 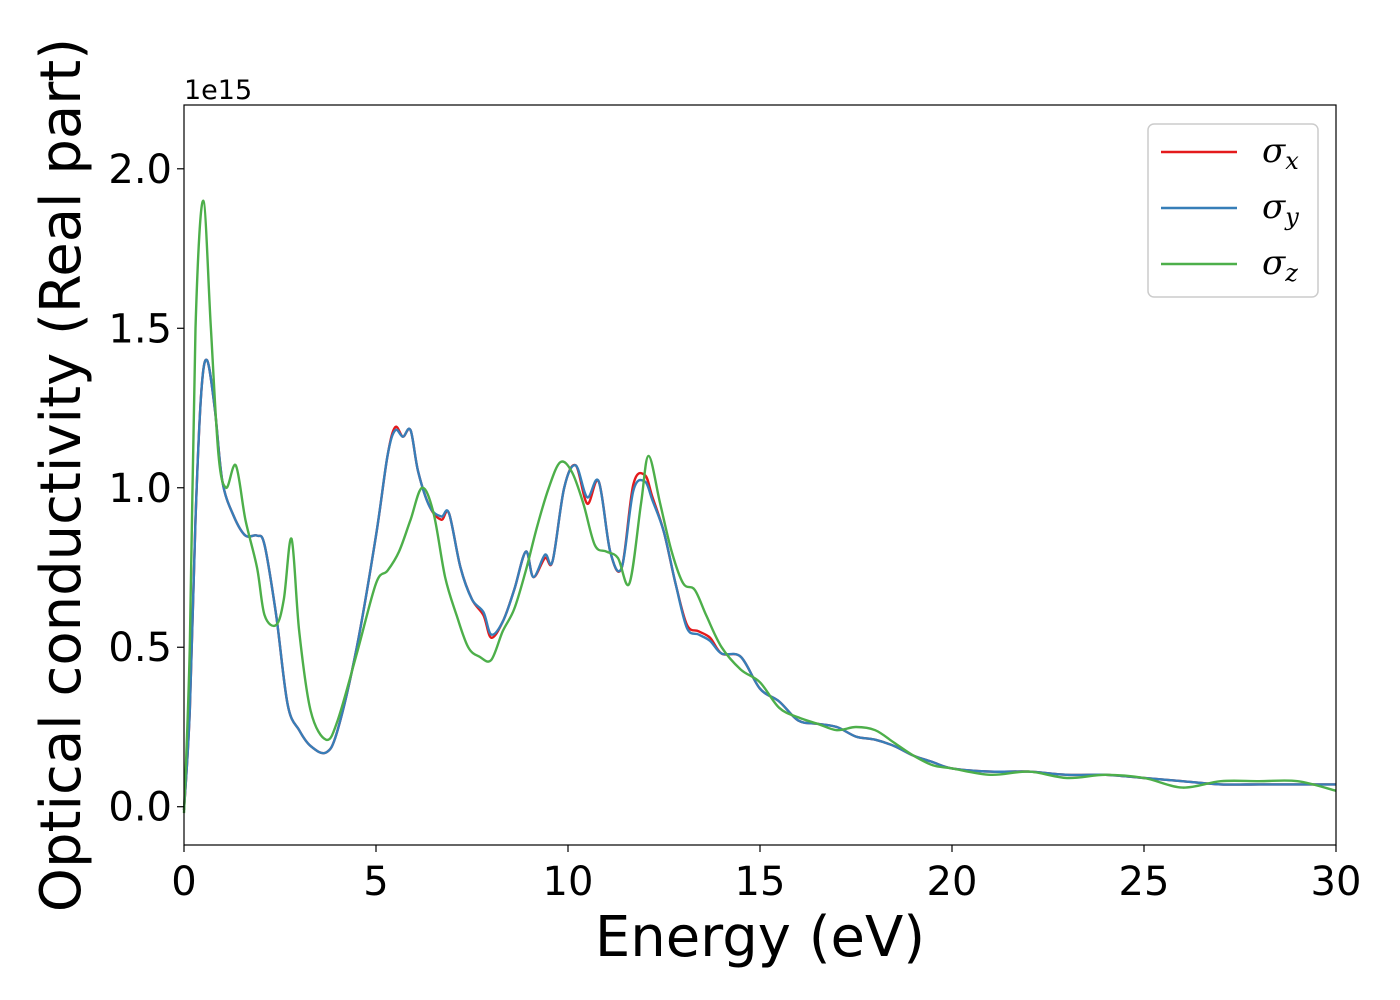 I want to click on y-axis-title: Optical conductivity (Real part), so click(x=61, y=475).